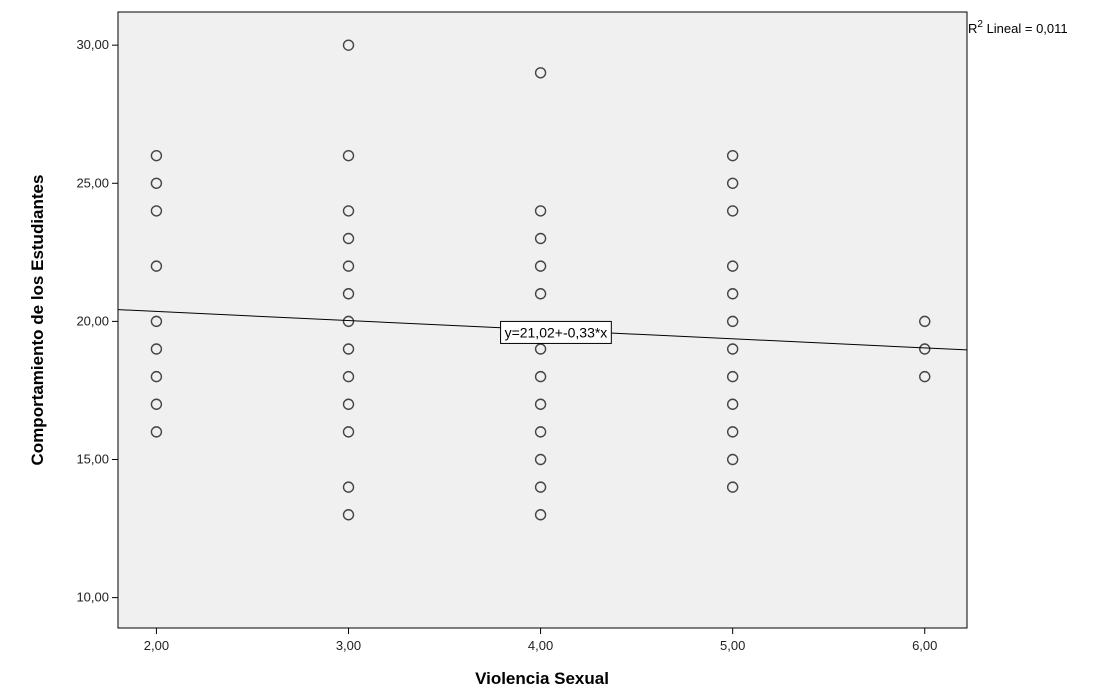 The image size is (1118, 690). What do you see at coordinates (348, 645) in the screenshot?
I see `x-tick-label: 3,00` at bounding box center [348, 645].